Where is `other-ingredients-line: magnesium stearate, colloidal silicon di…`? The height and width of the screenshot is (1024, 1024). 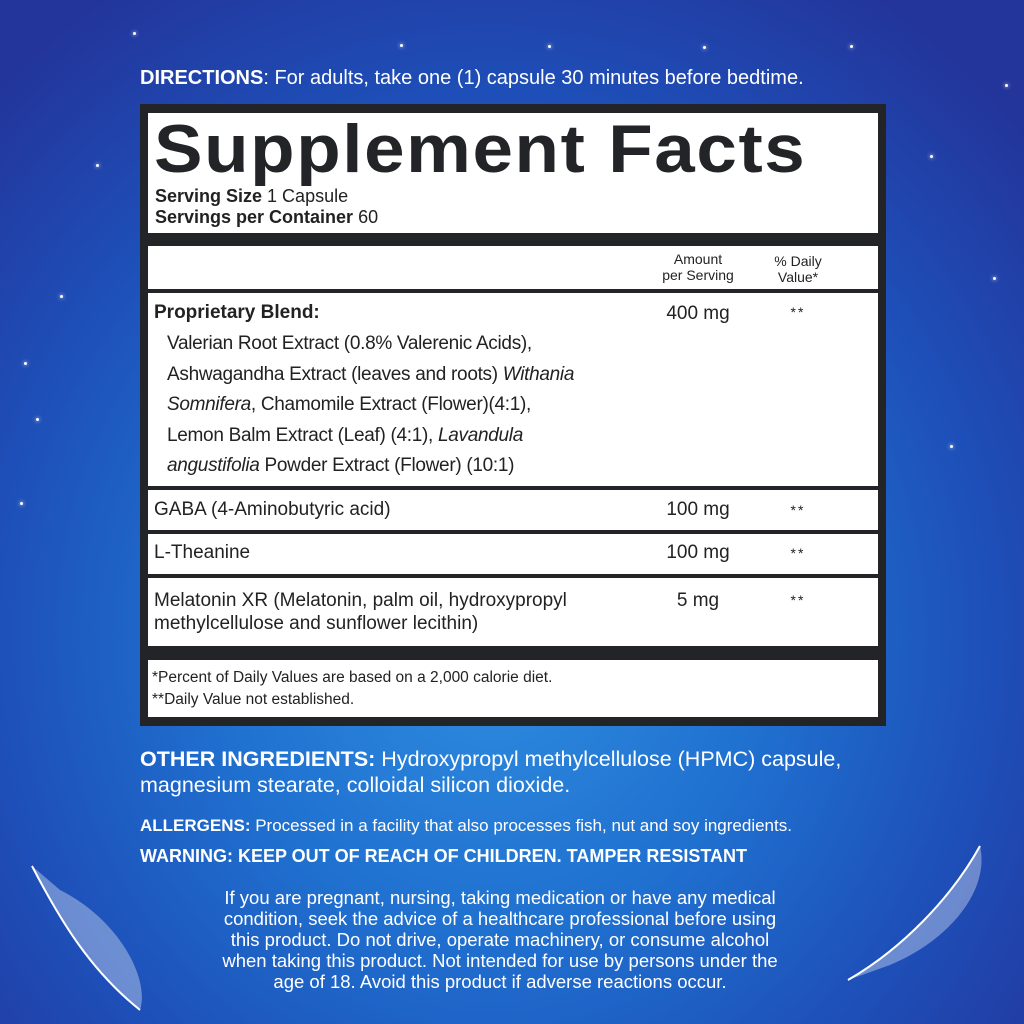
other-ingredients-line: magnesium stearate, colloidal silicon di… is located at coordinates (355, 785).